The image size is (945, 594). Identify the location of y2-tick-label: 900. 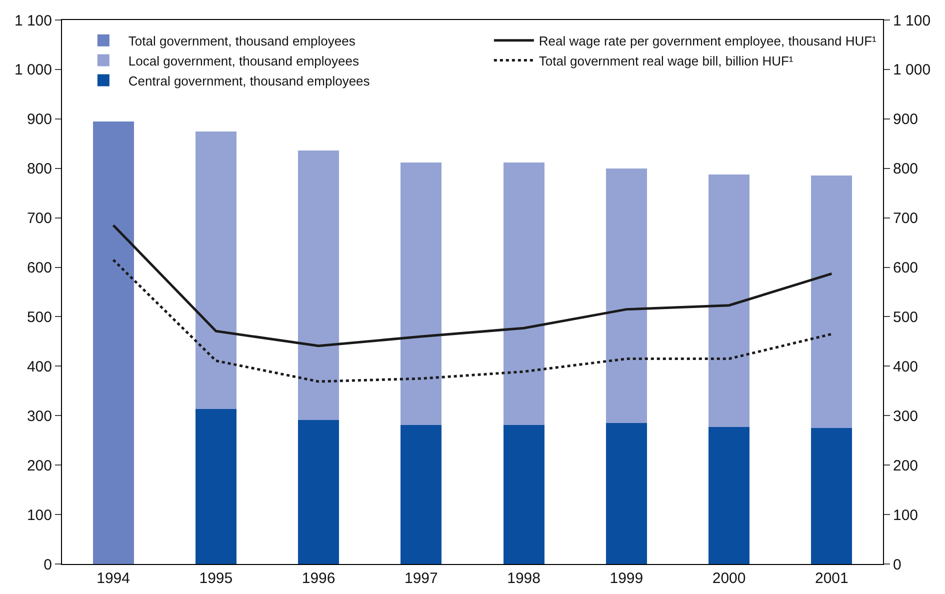
(905, 119).